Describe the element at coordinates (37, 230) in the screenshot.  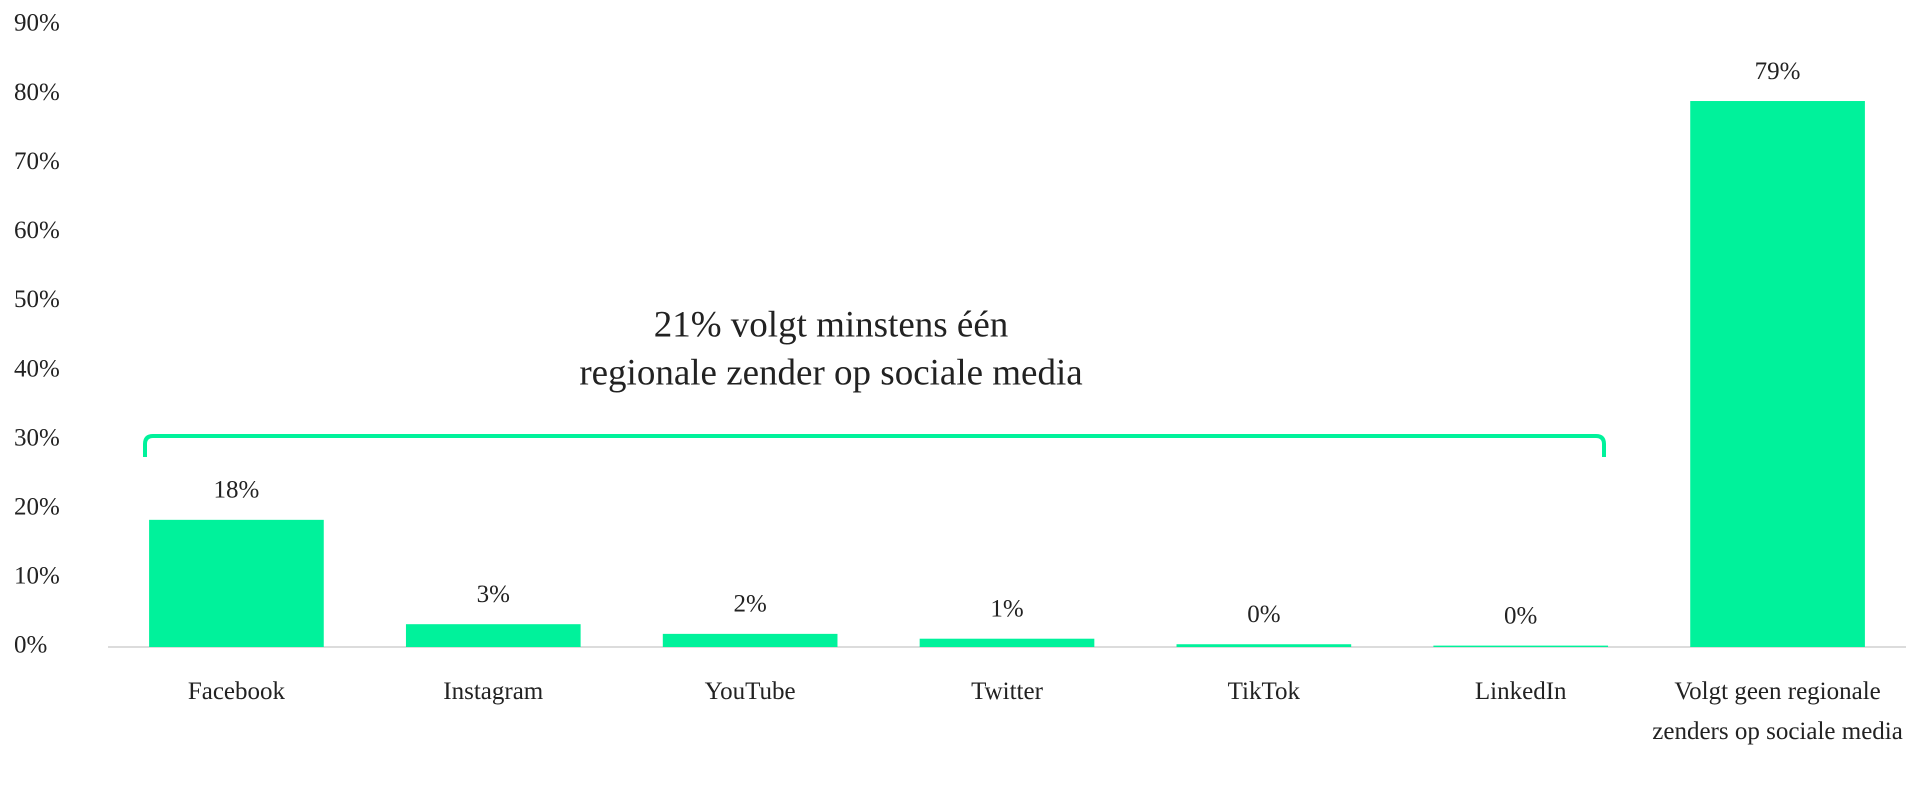
I see `y-tick-label: 60%` at that location.